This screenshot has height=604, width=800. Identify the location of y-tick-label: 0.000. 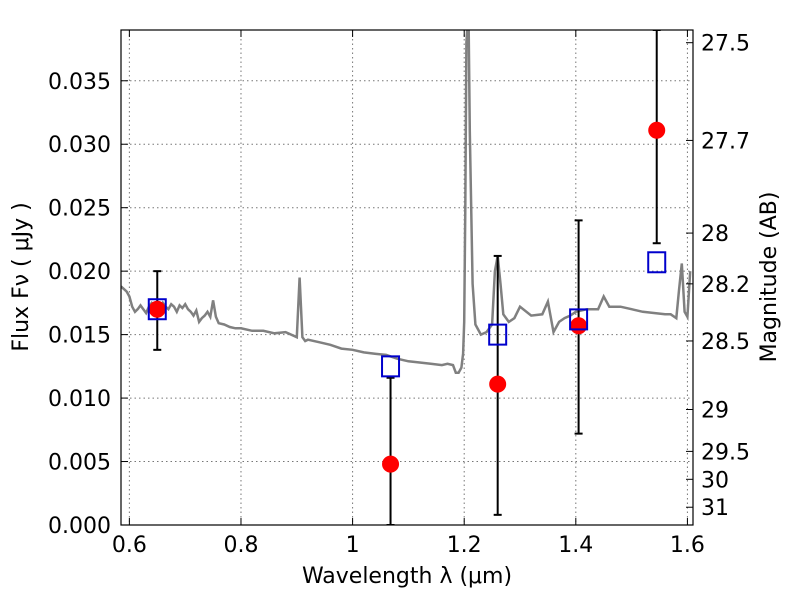
(79, 526).